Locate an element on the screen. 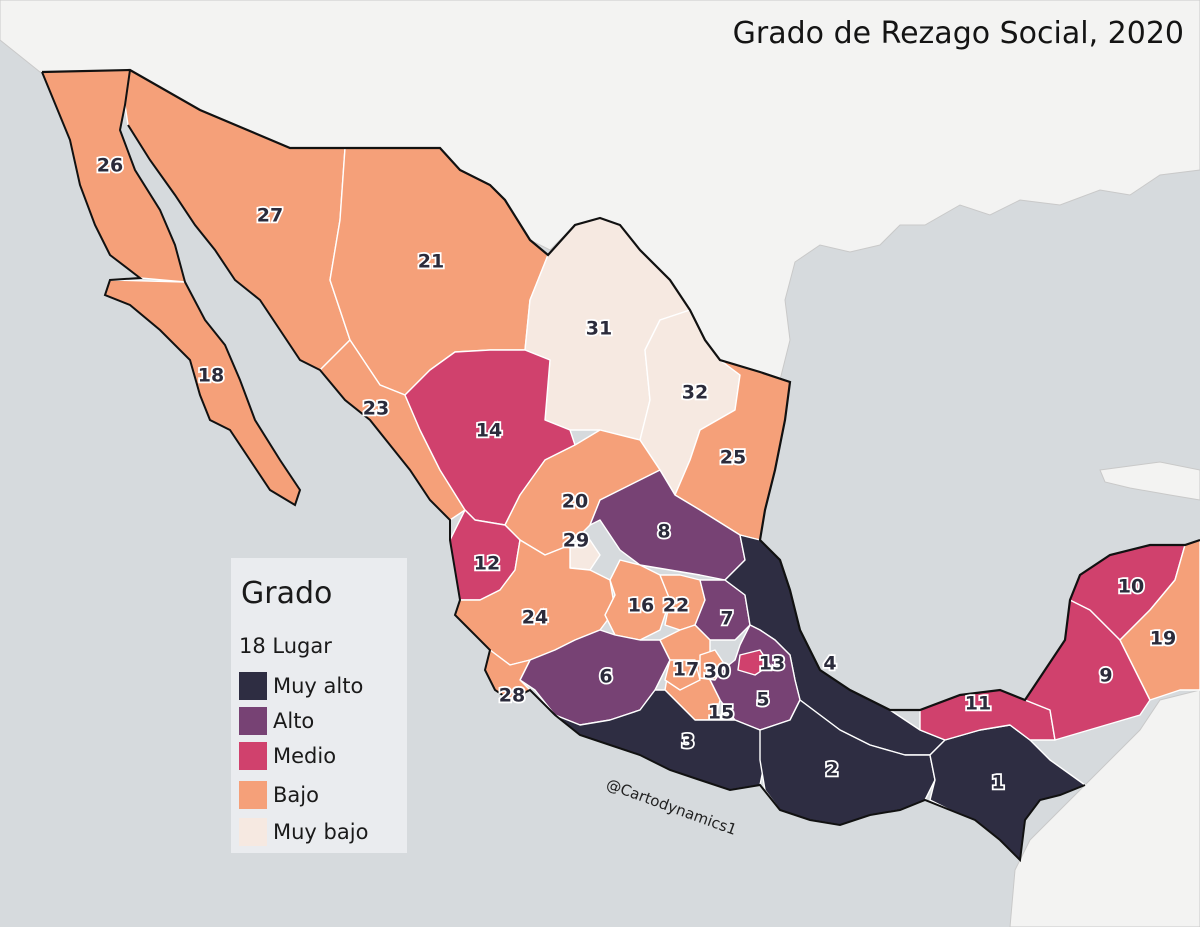 This screenshot has width=1200, height=927. label-1: 1 is located at coordinates (997, 783).